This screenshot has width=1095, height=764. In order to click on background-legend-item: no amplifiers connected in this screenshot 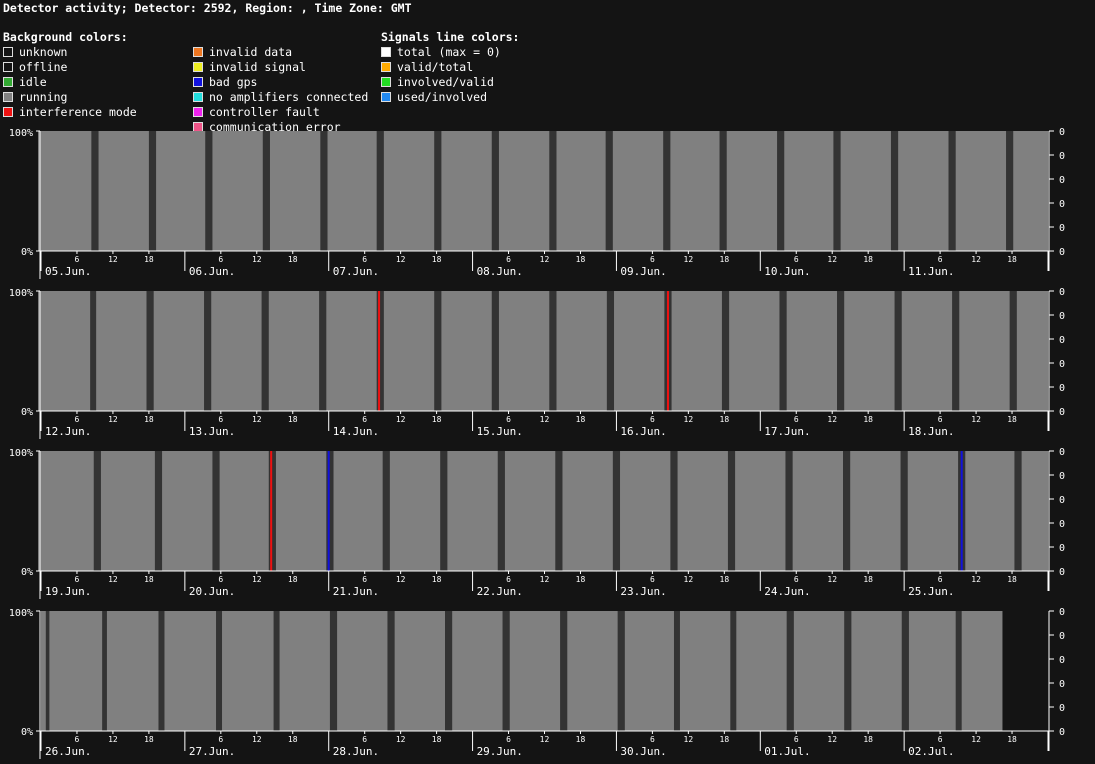, I will do `click(280, 97)`.